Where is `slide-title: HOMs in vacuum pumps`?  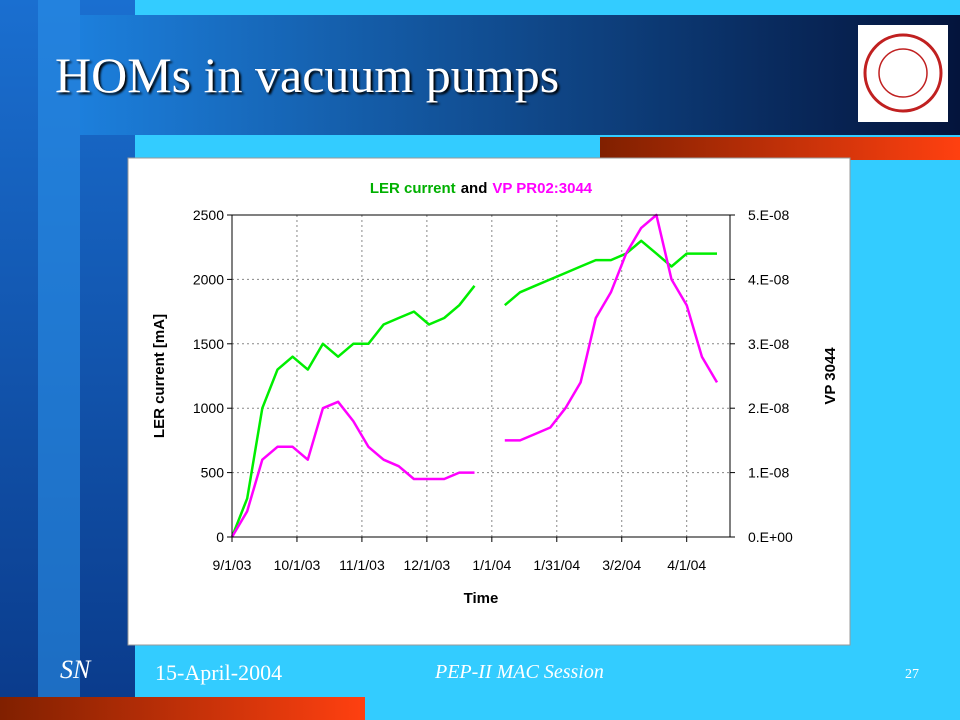 slide-title: HOMs in vacuum pumps is located at coordinates (307, 75).